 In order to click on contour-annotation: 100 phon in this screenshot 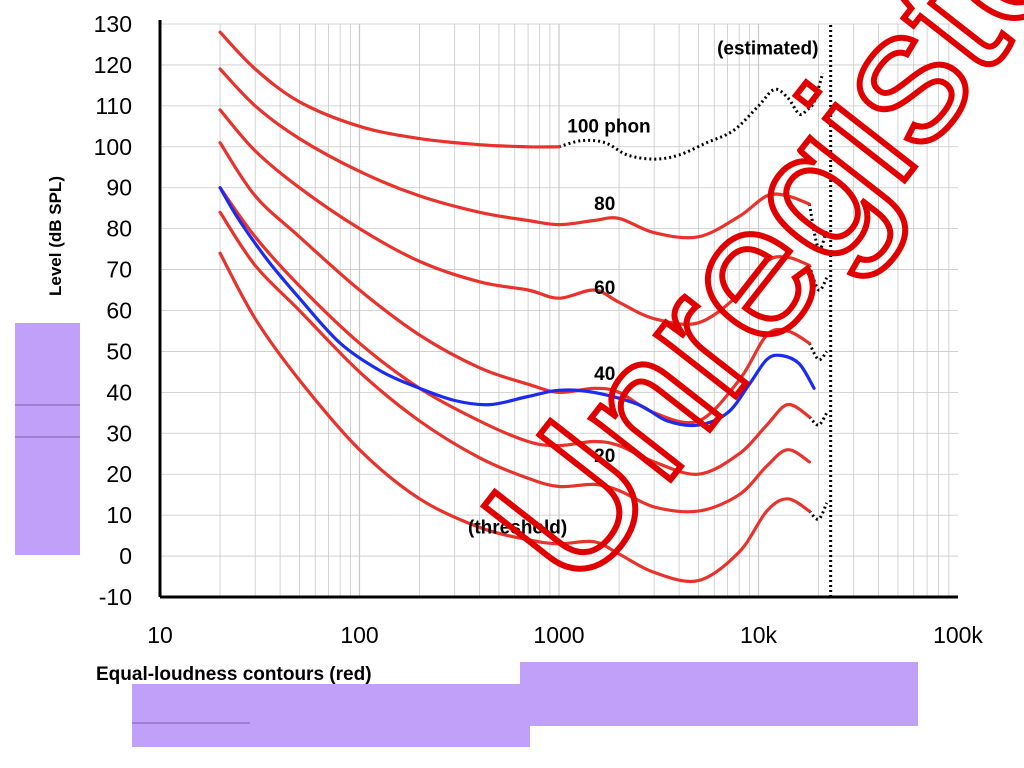, I will do `click(608, 126)`.